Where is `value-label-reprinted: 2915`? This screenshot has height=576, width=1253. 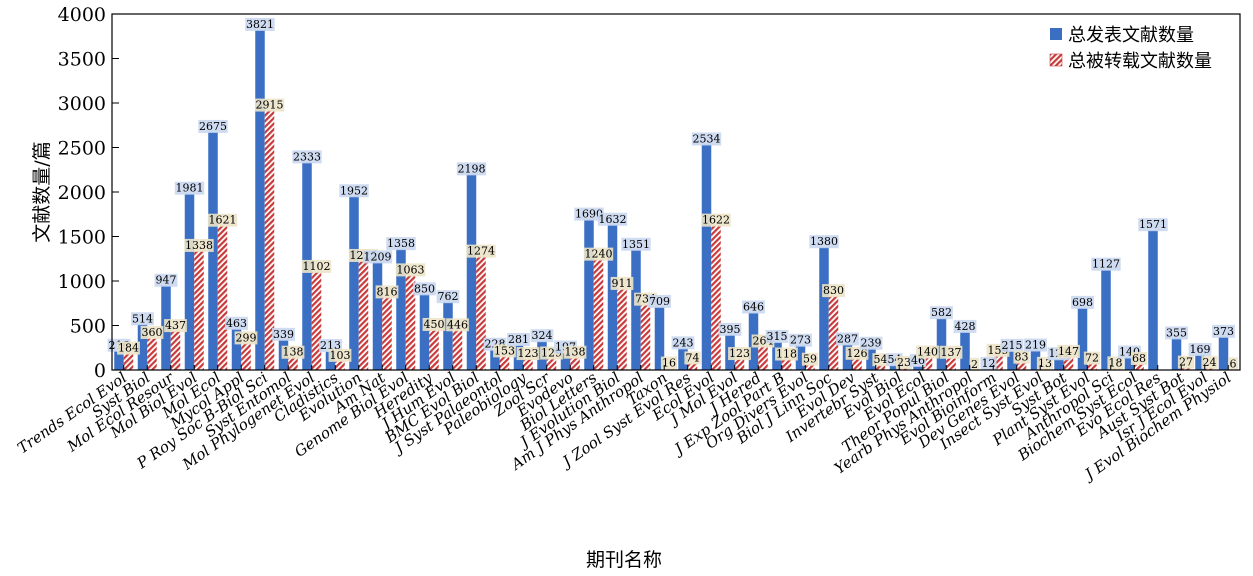
value-label-reprinted: 2915 is located at coordinates (270, 105).